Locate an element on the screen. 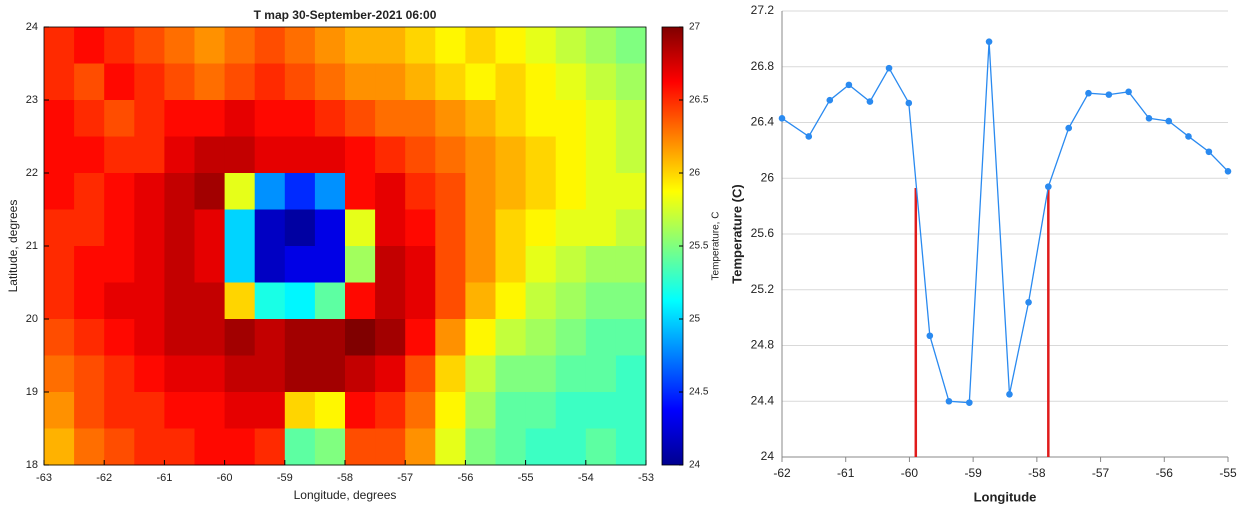  y-tick-label: 18 is located at coordinates (32, 465).